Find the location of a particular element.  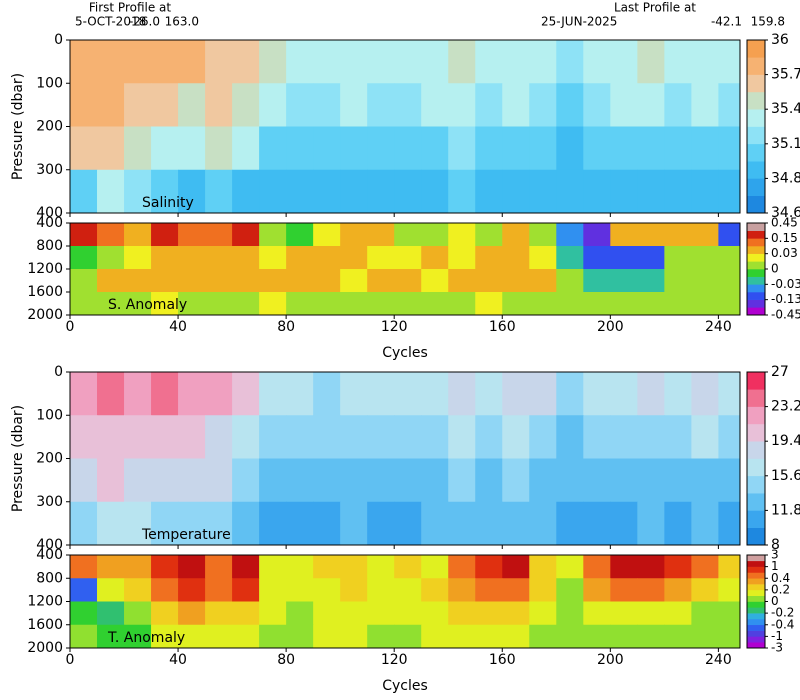

x-tick-label: 0 is located at coordinates (70, 660).